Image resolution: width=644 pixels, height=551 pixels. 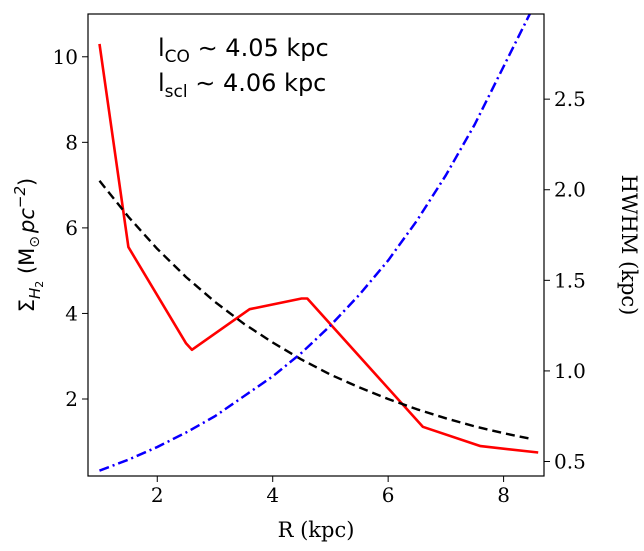 I want to click on x-tick-label-6: 6, so click(x=388, y=495).